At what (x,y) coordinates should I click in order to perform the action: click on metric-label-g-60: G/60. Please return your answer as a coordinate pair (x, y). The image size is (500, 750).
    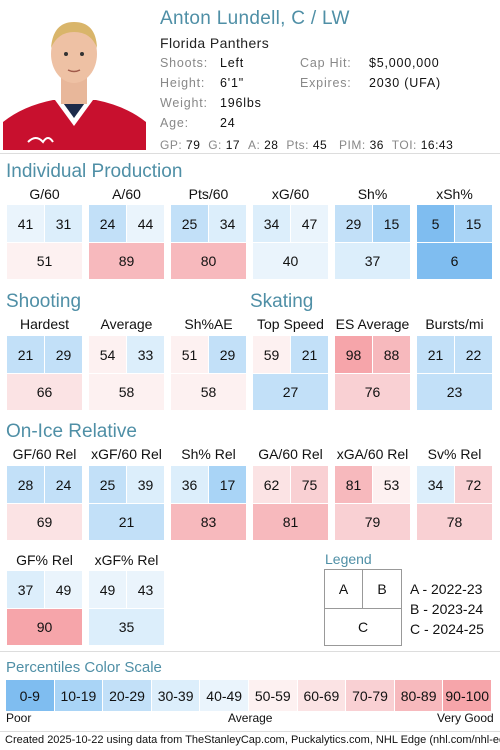
    Looking at the image, I should click on (44, 194).